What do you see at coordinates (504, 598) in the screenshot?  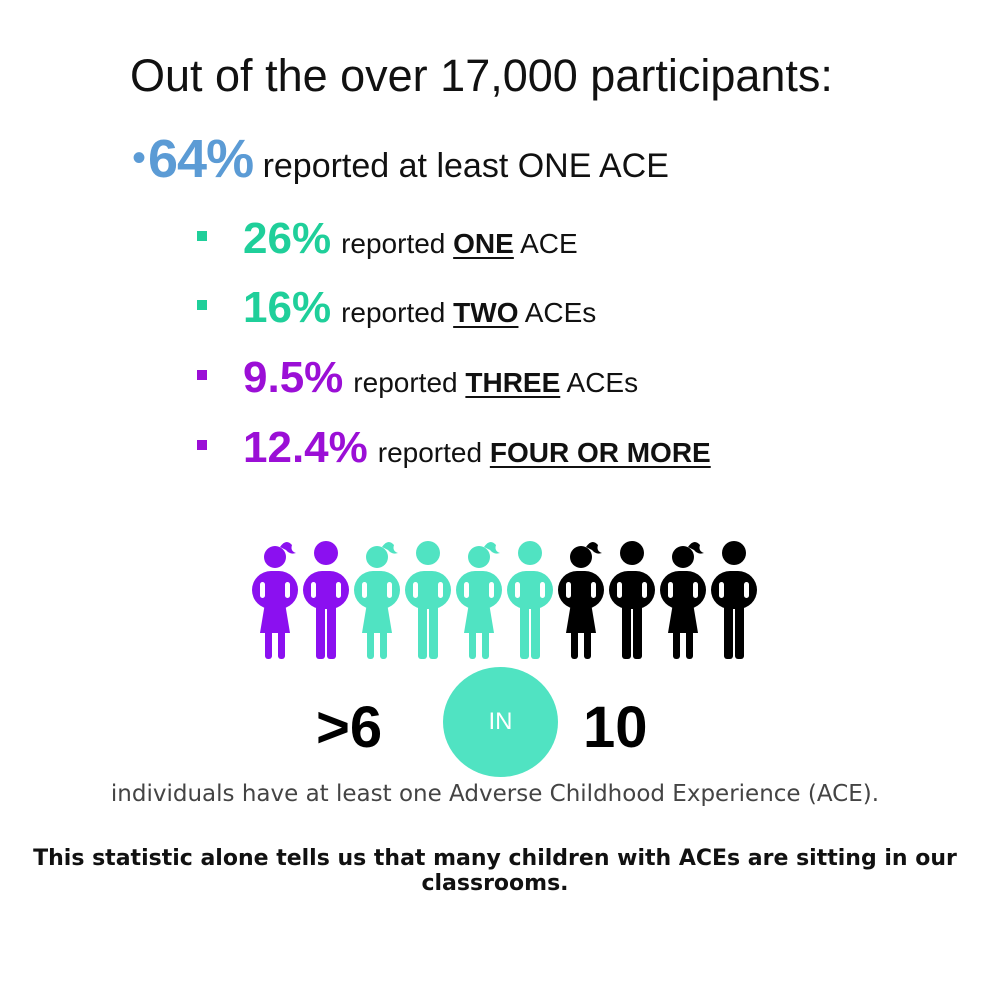 I see `people-pictogram` at bounding box center [504, 598].